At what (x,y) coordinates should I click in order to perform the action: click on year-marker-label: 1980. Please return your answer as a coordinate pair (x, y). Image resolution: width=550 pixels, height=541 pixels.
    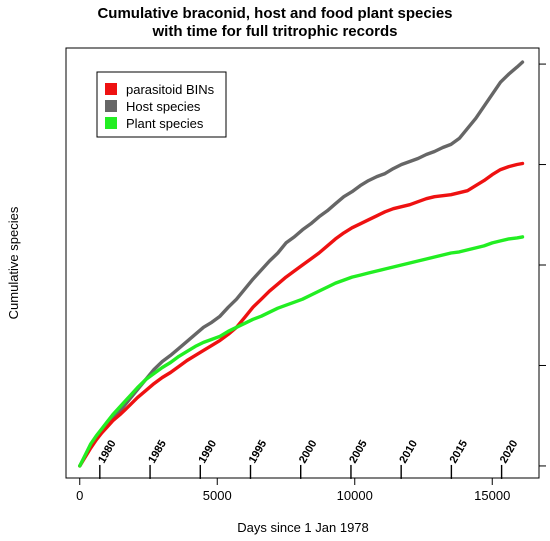
    Looking at the image, I should click on (107, 451).